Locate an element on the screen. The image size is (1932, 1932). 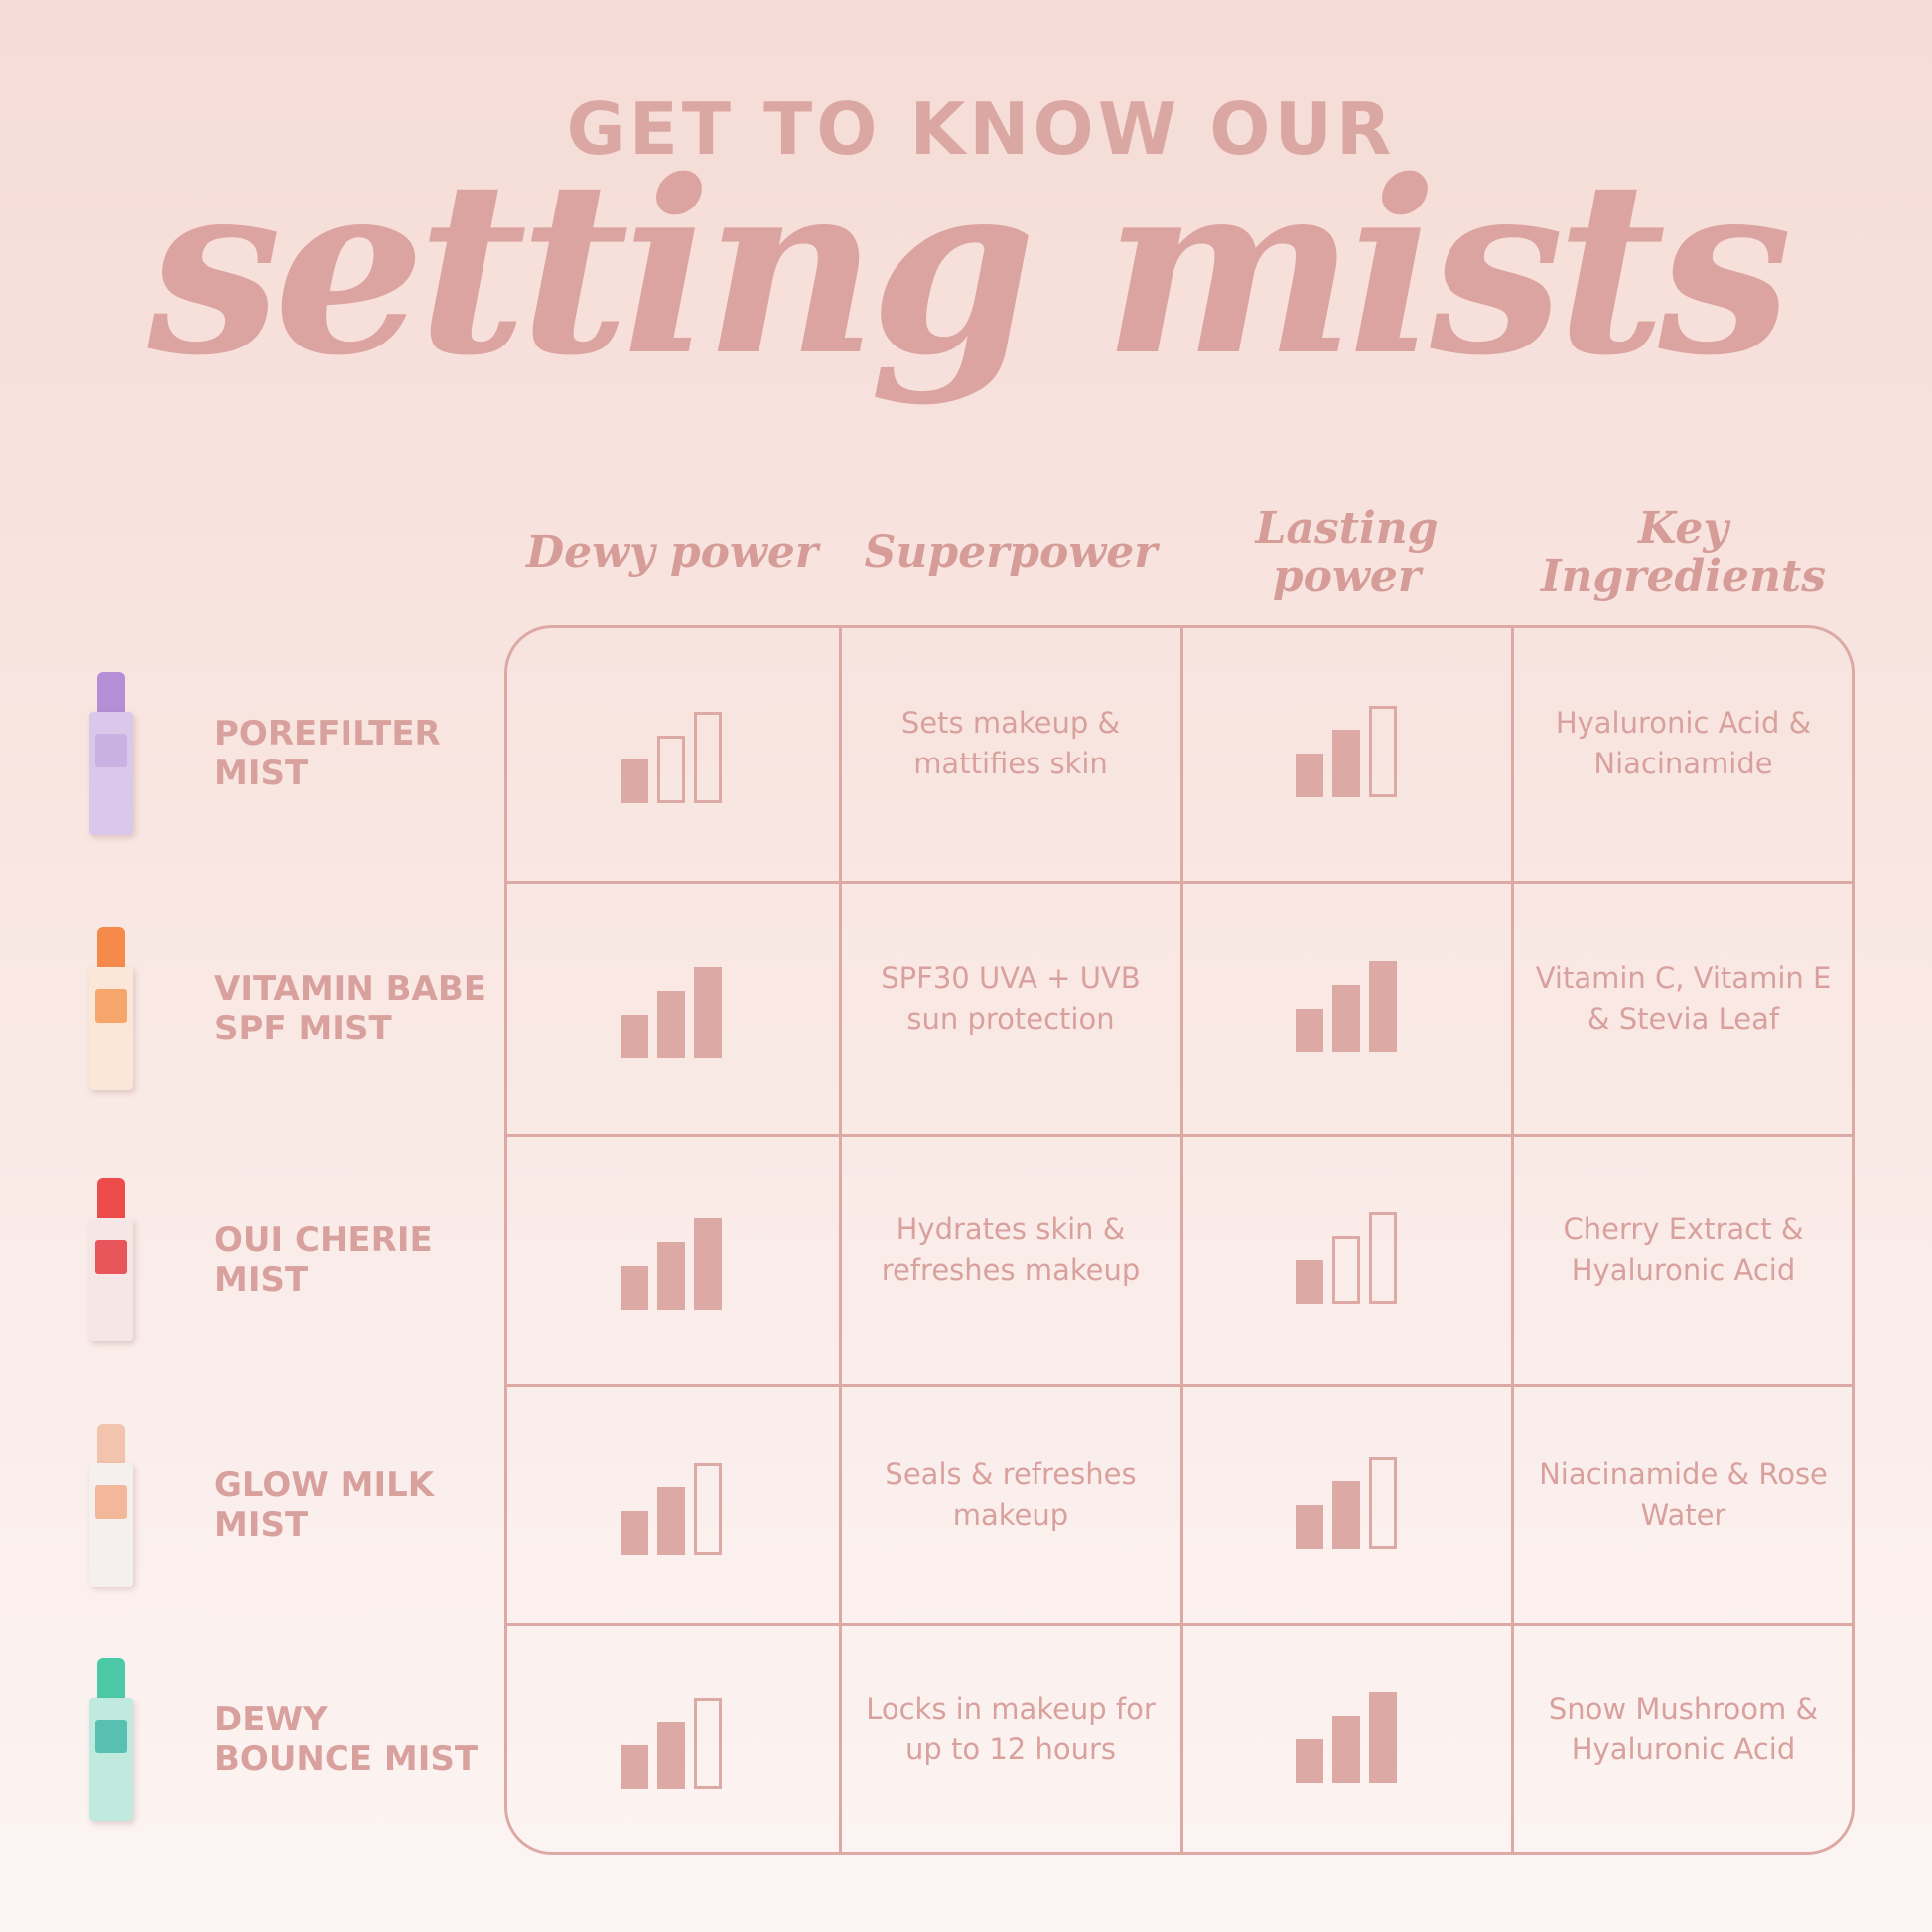
product-name-line1: DEWY is located at coordinates (271, 1719).